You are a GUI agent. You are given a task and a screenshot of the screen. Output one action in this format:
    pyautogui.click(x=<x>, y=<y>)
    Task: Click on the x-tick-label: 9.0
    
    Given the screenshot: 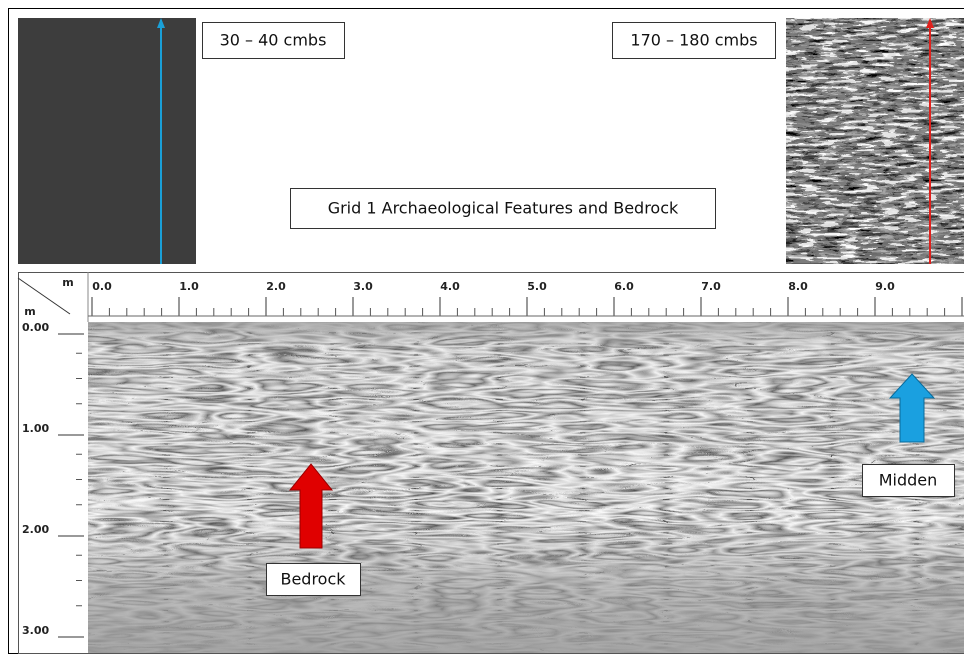 What is the action you would take?
    pyautogui.click(x=885, y=286)
    